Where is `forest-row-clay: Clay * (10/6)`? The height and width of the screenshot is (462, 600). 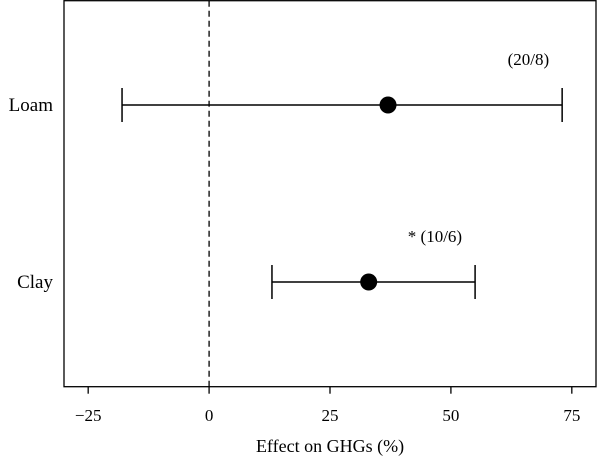
forest-row-clay: Clay * (10/6) is located at coordinates (246, 263).